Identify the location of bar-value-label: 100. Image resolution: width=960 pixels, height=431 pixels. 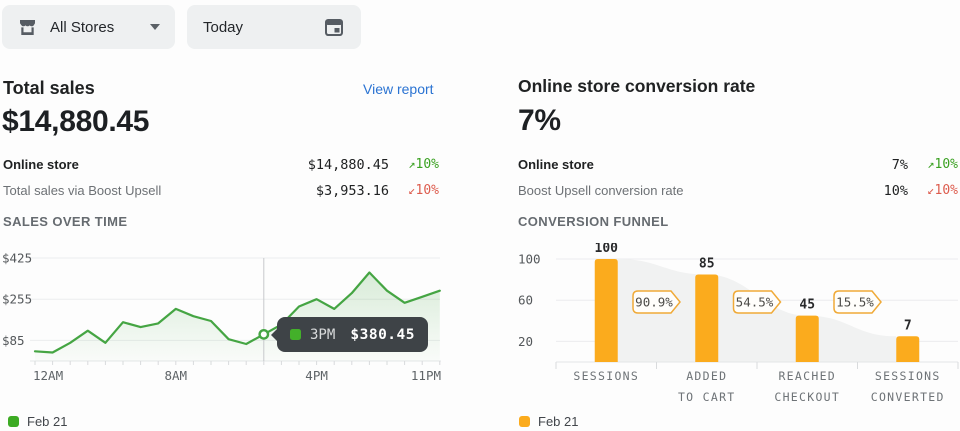
(607, 249).